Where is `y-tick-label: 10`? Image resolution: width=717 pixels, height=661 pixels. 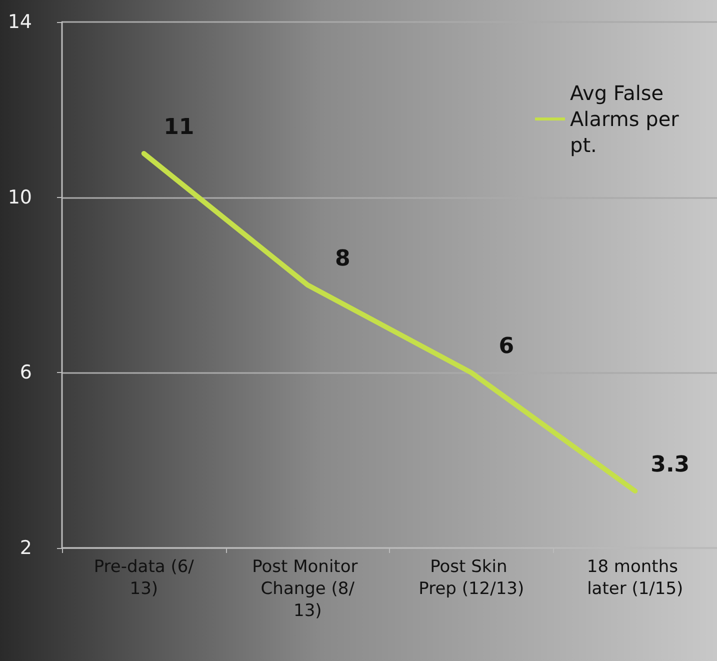
y-tick-label: 10 is located at coordinates (20, 197).